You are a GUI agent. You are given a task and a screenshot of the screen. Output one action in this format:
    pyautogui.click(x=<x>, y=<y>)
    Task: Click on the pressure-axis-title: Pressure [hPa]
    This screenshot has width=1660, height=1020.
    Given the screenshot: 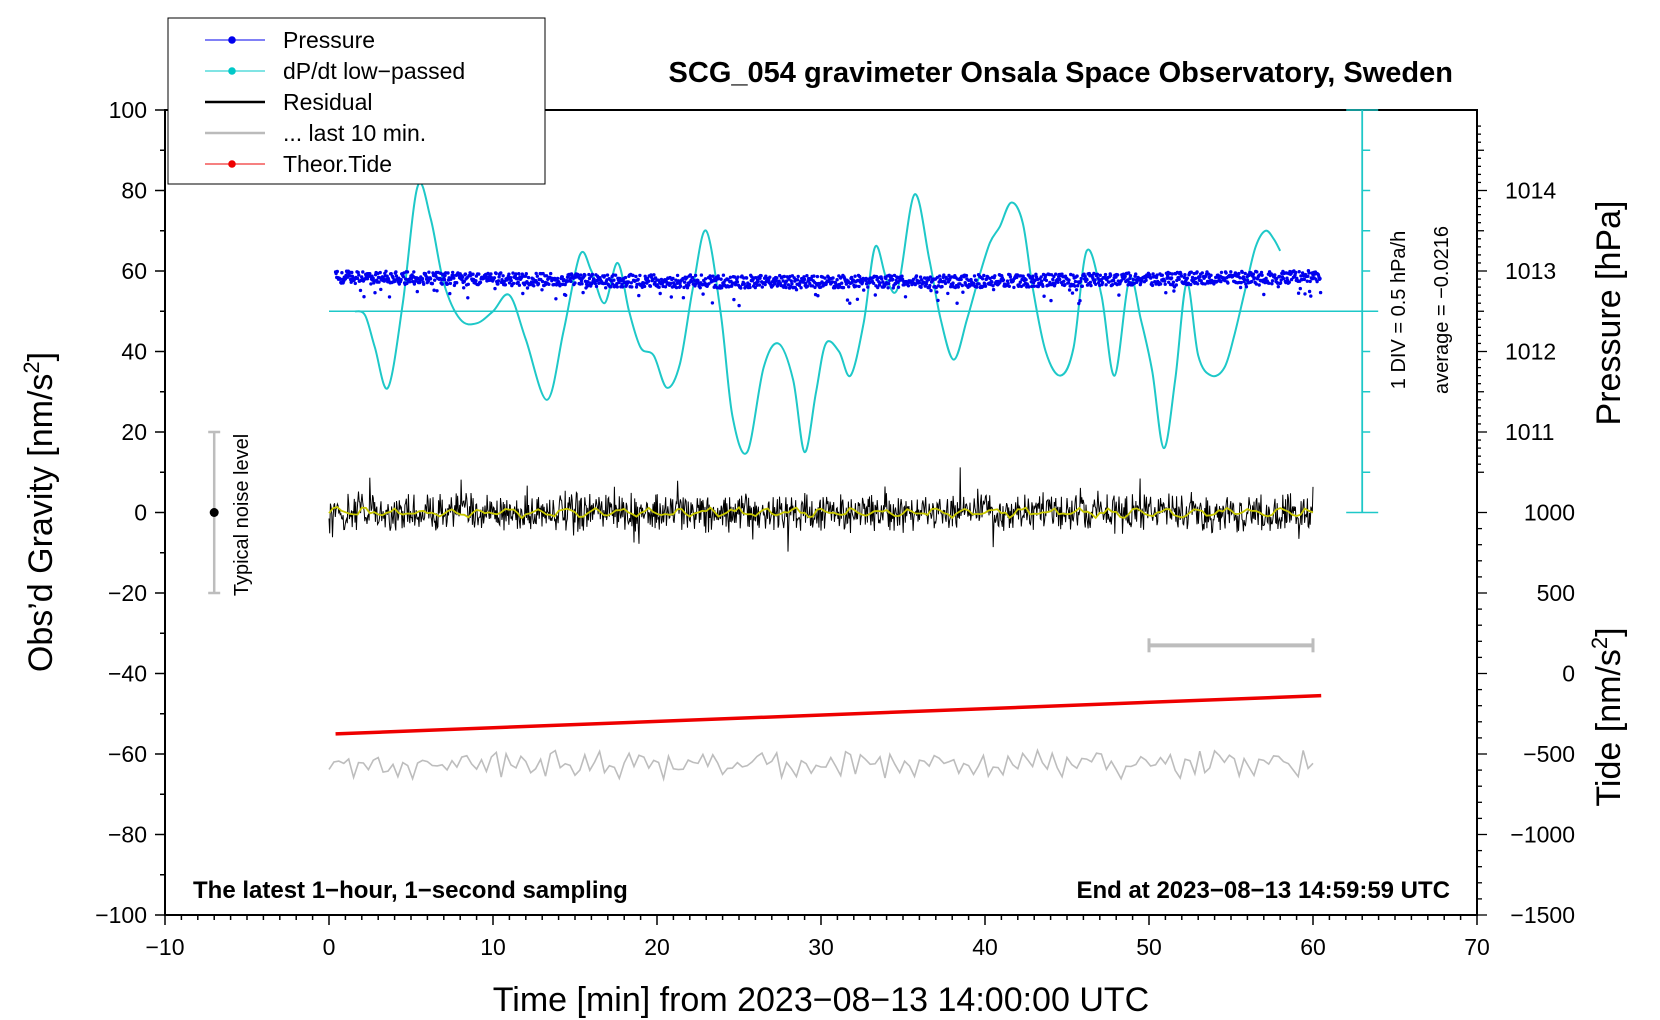 What is the action you would take?
    pyautogui.click(x=1609, y=313)
    